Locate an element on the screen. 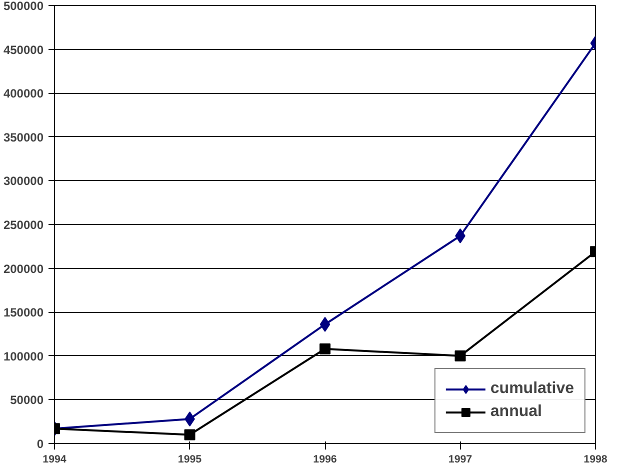  y-tick-label: 300000 is located at coordinates (23, 181).